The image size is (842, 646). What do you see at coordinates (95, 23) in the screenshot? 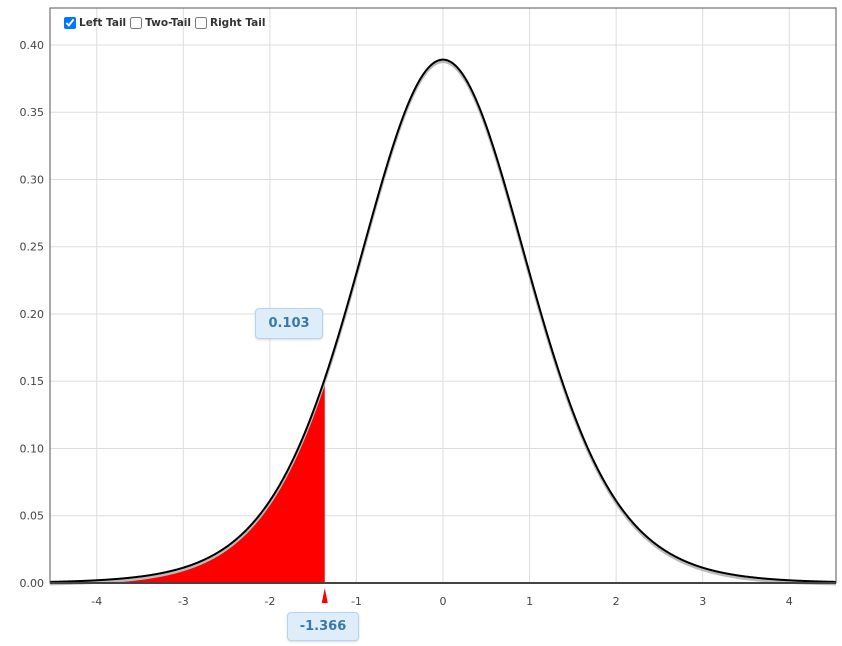
I see `left-tail-option: Left Tail` at bounding box center [95, 23].